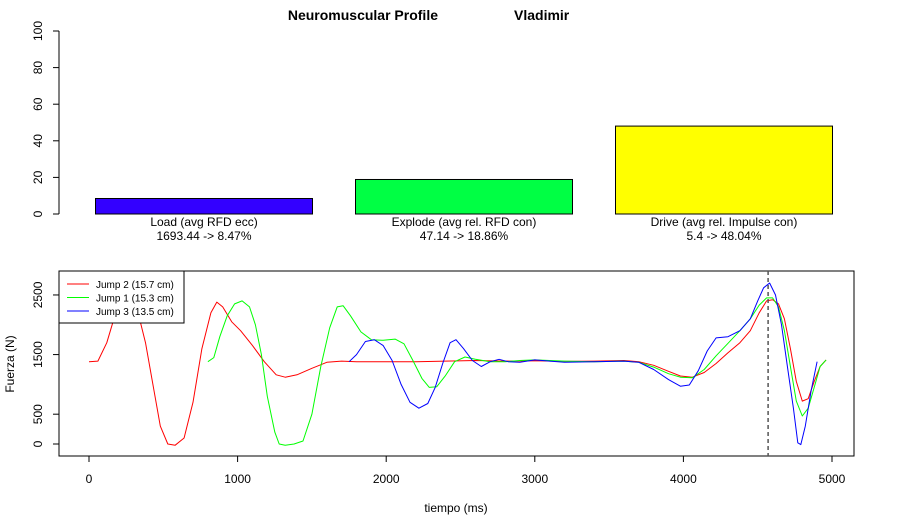  Describe the element at coordinates (38, 31) in the screenshot. I see `bar-y-tick-label: 100` at that location.